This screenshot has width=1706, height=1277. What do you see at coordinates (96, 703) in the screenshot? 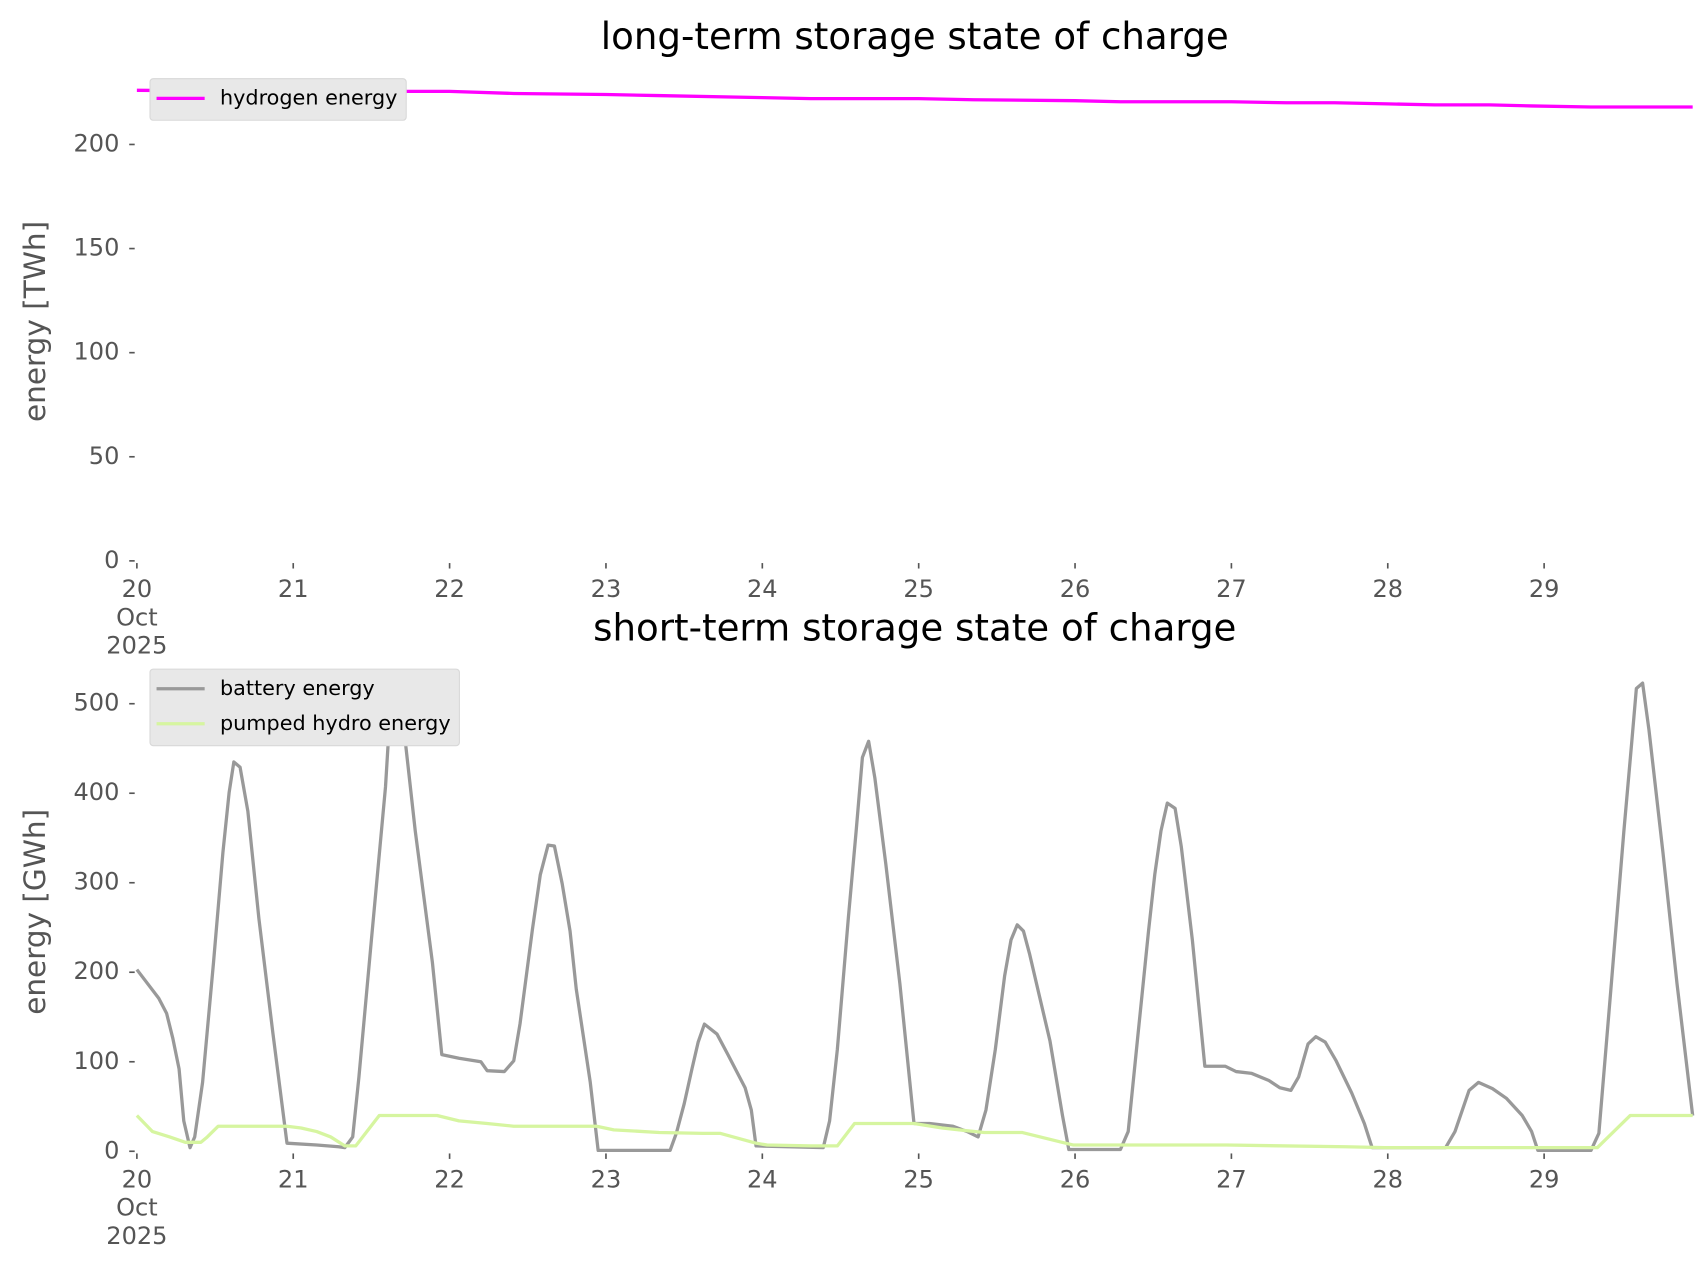
I see `y-tick-label: 500` at bounding box center [96, 703].